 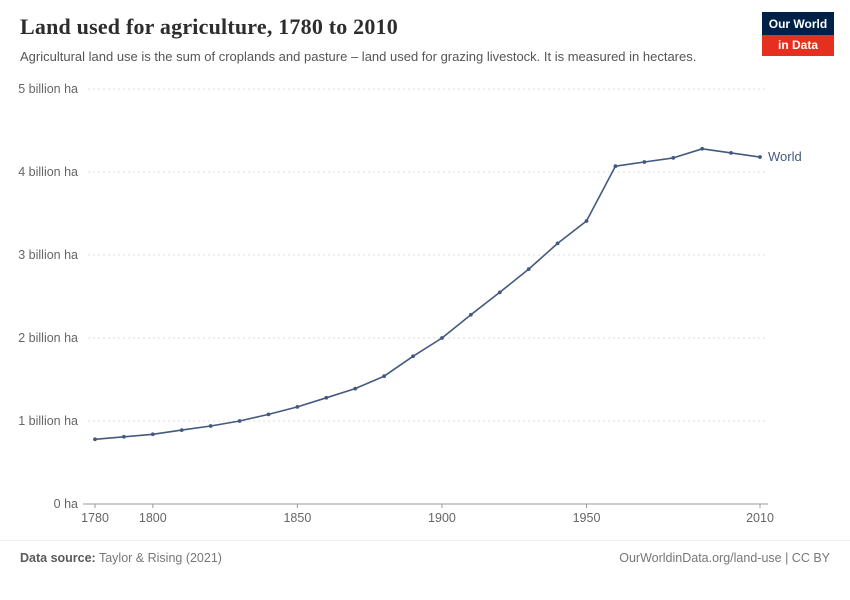 What do you see at coordinates (48, 89) in the screenshot?
I see `y-axis-tick-label: 5 billion ha` at bounding box center [48, 89].